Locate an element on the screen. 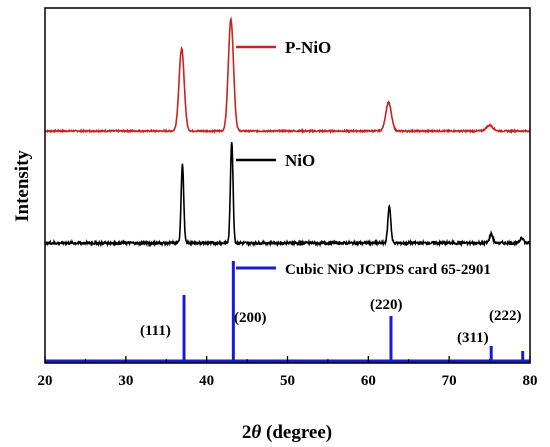 This screenshot has height=447, width=550. x-axis-label-prefix: 2 is located at coordinates (247, 432).